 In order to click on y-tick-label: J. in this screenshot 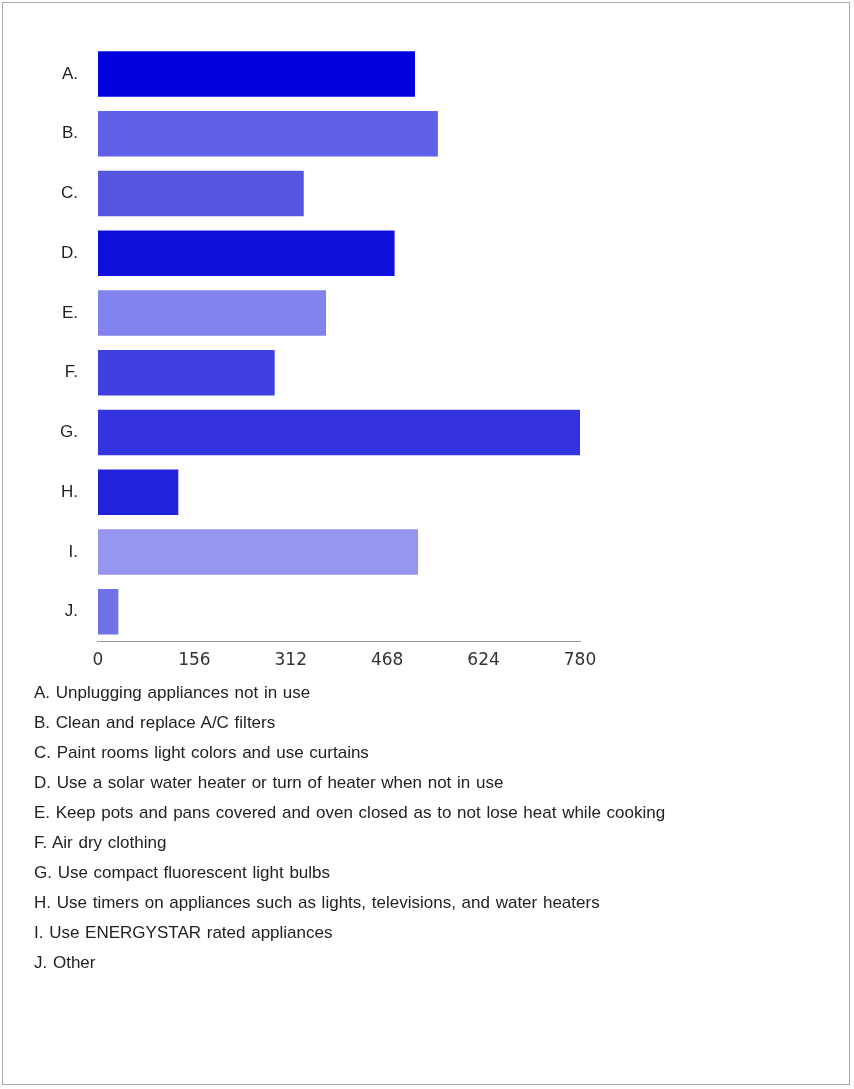, I will do `click(71, 611)`.